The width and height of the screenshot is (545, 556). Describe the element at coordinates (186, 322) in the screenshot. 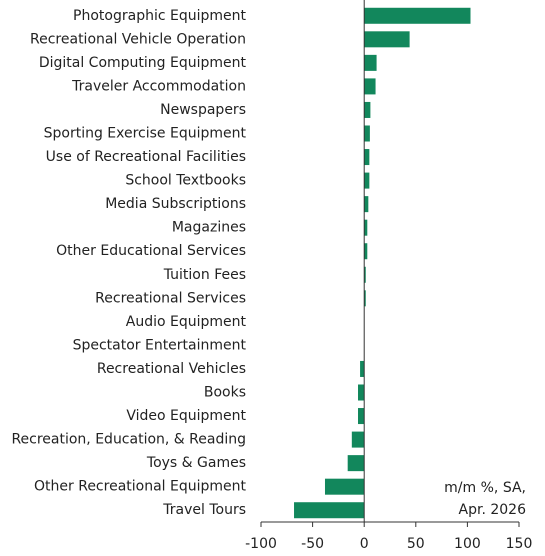

I see `y-tick-label: Audio Equipment` at that location.